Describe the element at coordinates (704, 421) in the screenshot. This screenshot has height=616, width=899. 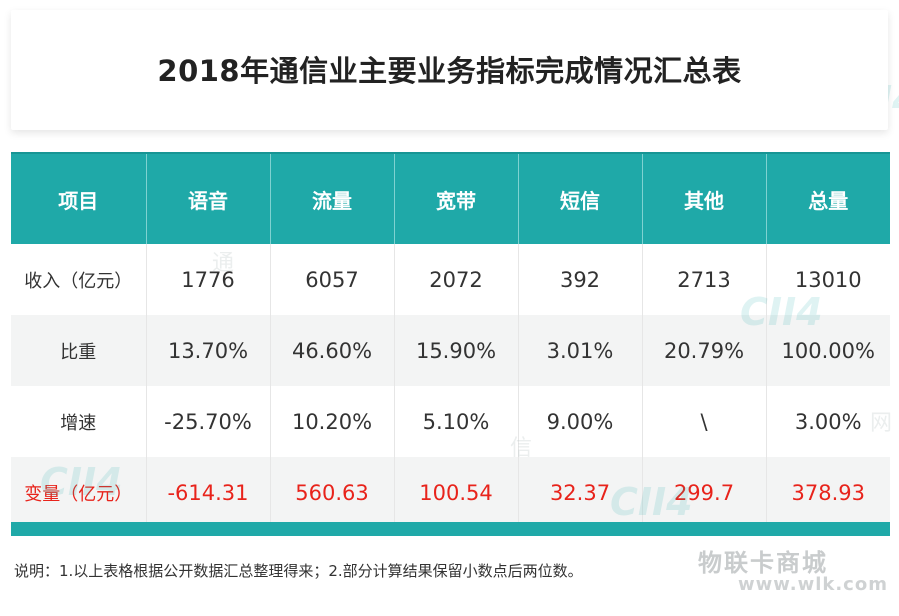
I see `table-cell: \` at that location.